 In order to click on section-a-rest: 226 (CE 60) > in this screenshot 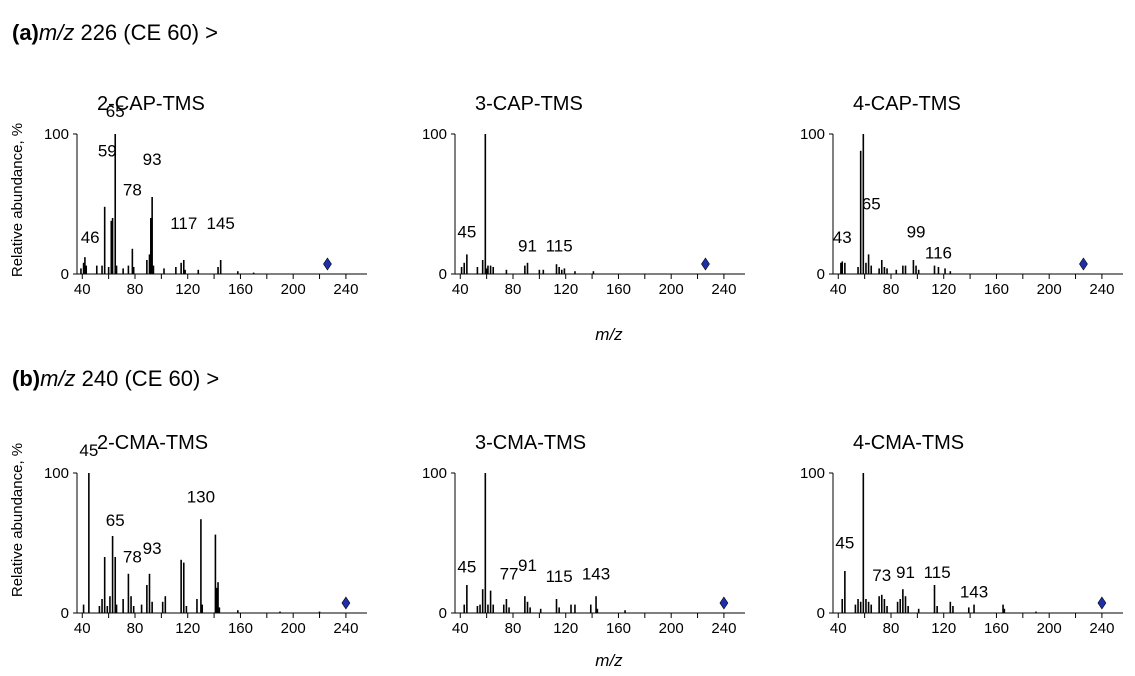, I will do `click(146, 32)`.